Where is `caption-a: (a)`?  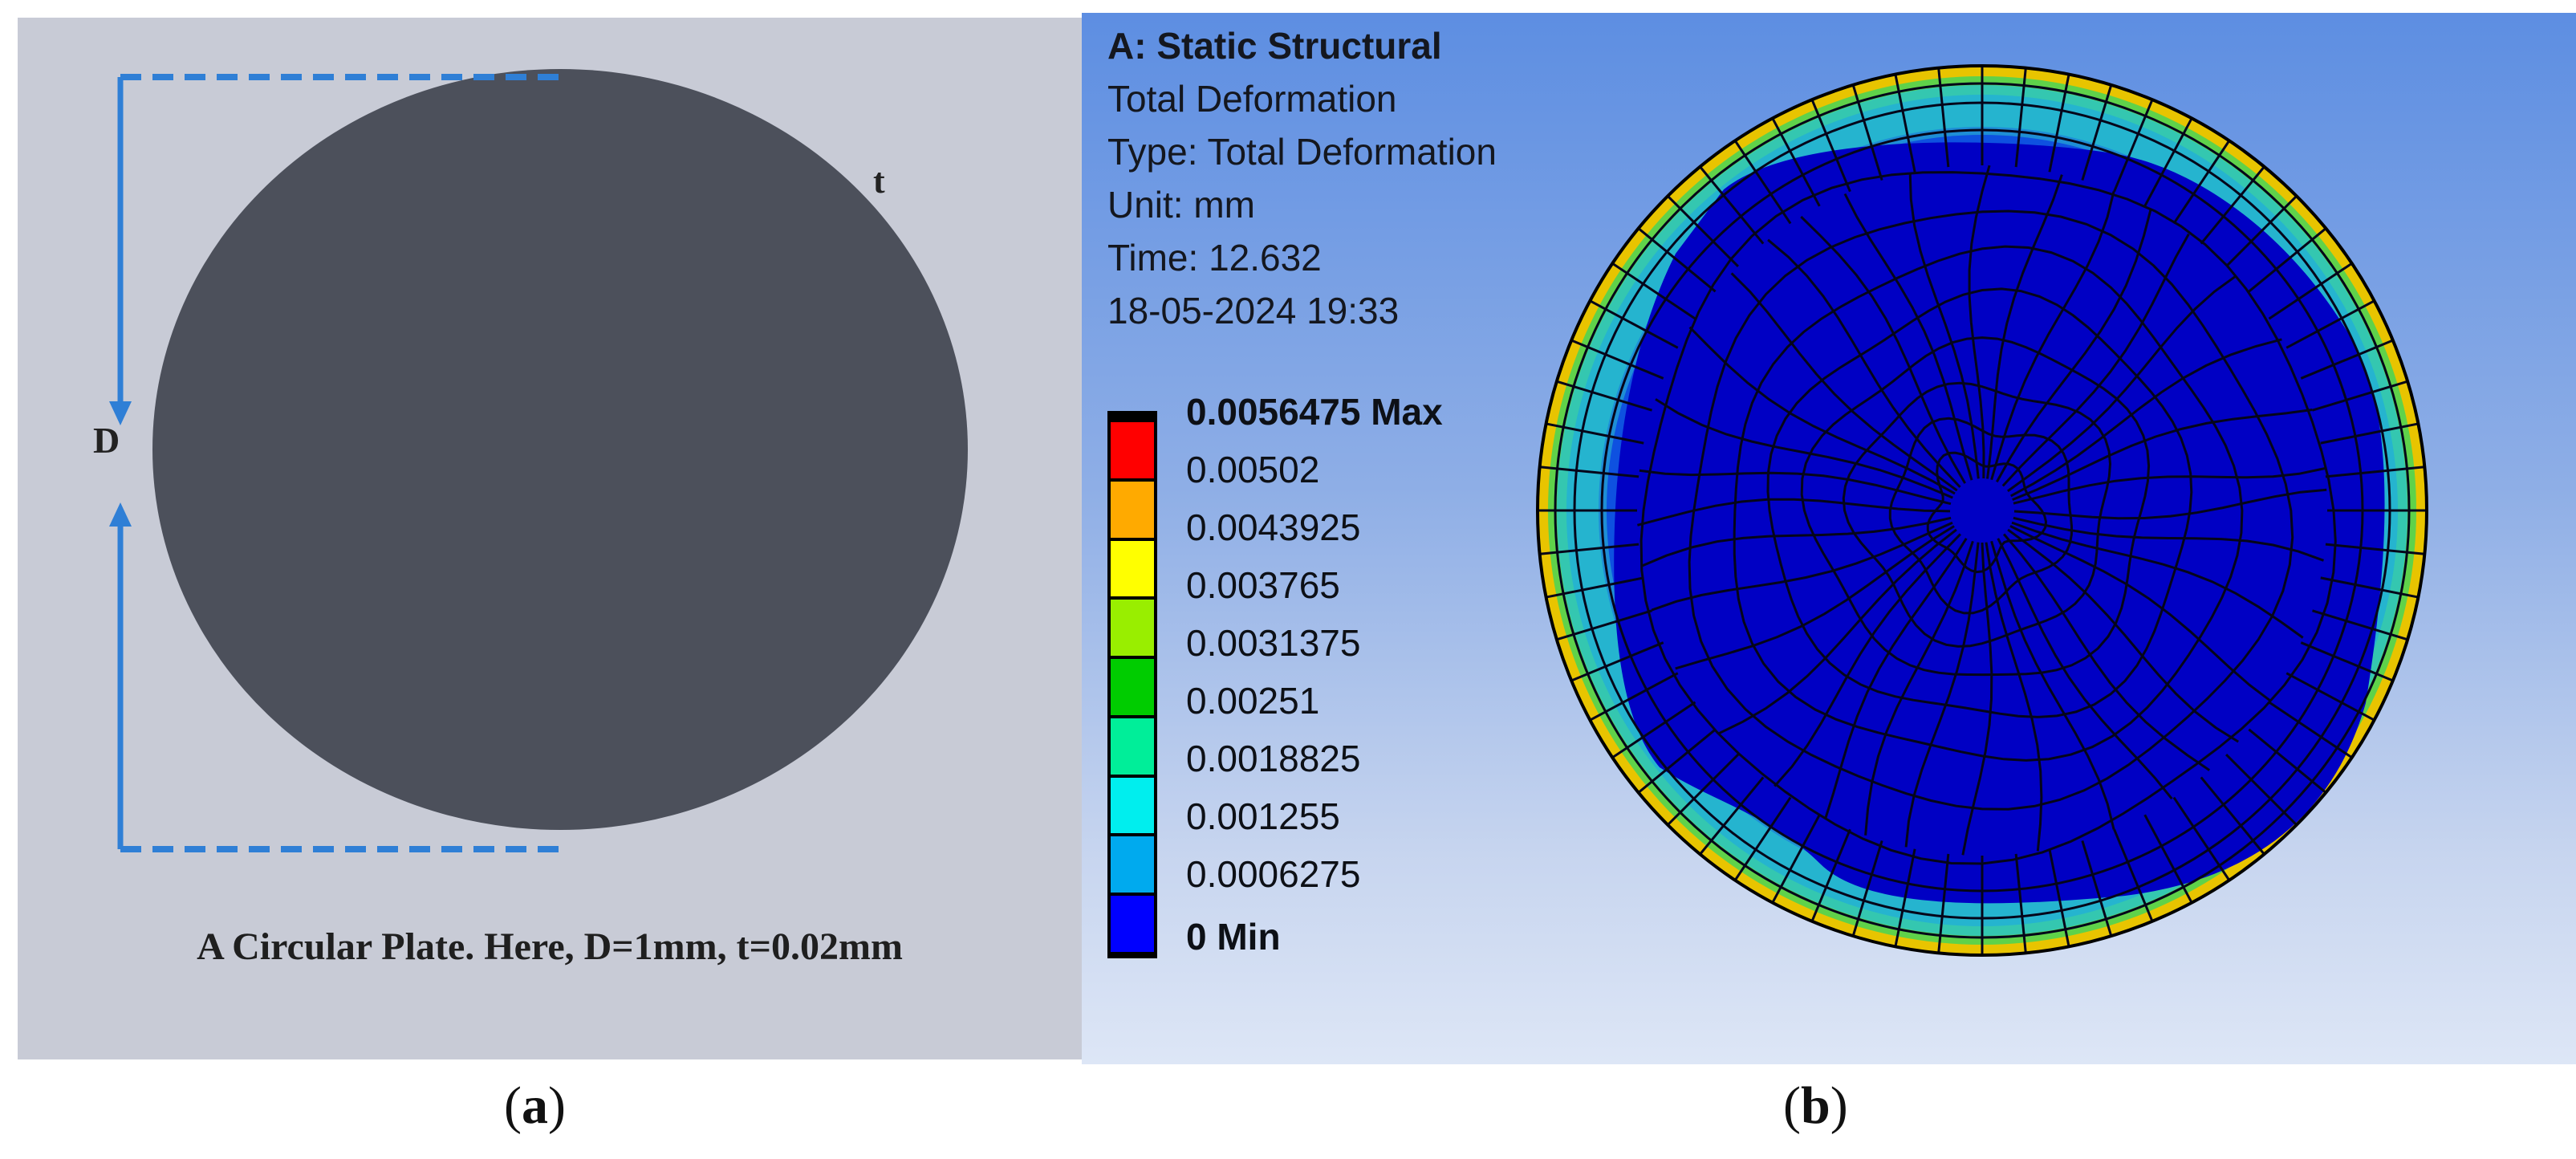 caption-a: (a) is located at coordinates (535, 1105).